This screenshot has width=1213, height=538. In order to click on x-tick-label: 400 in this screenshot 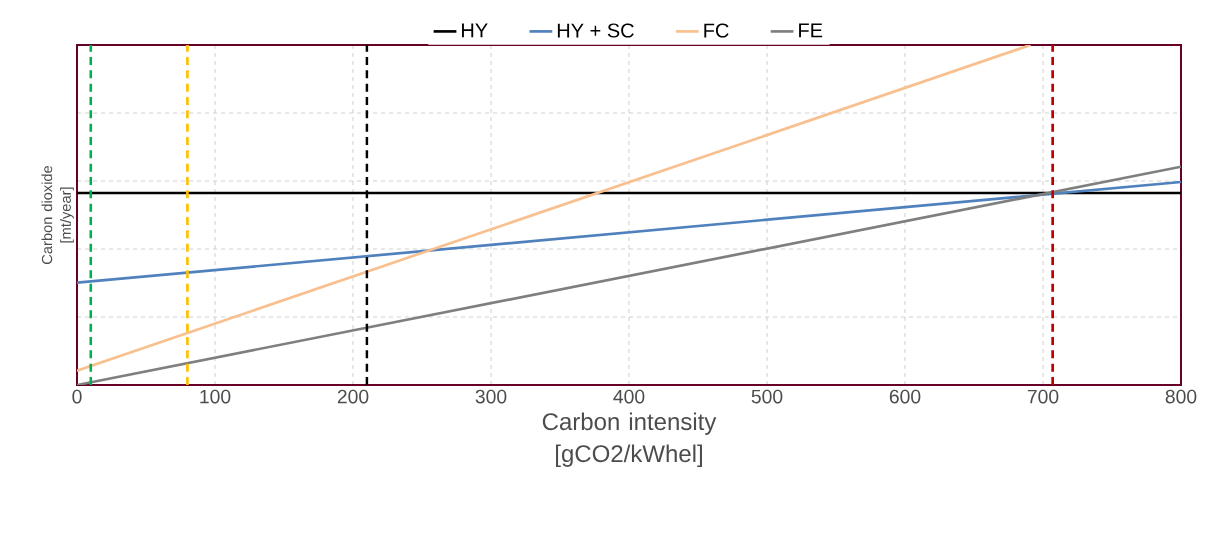, I will do `click(629, 396)`.